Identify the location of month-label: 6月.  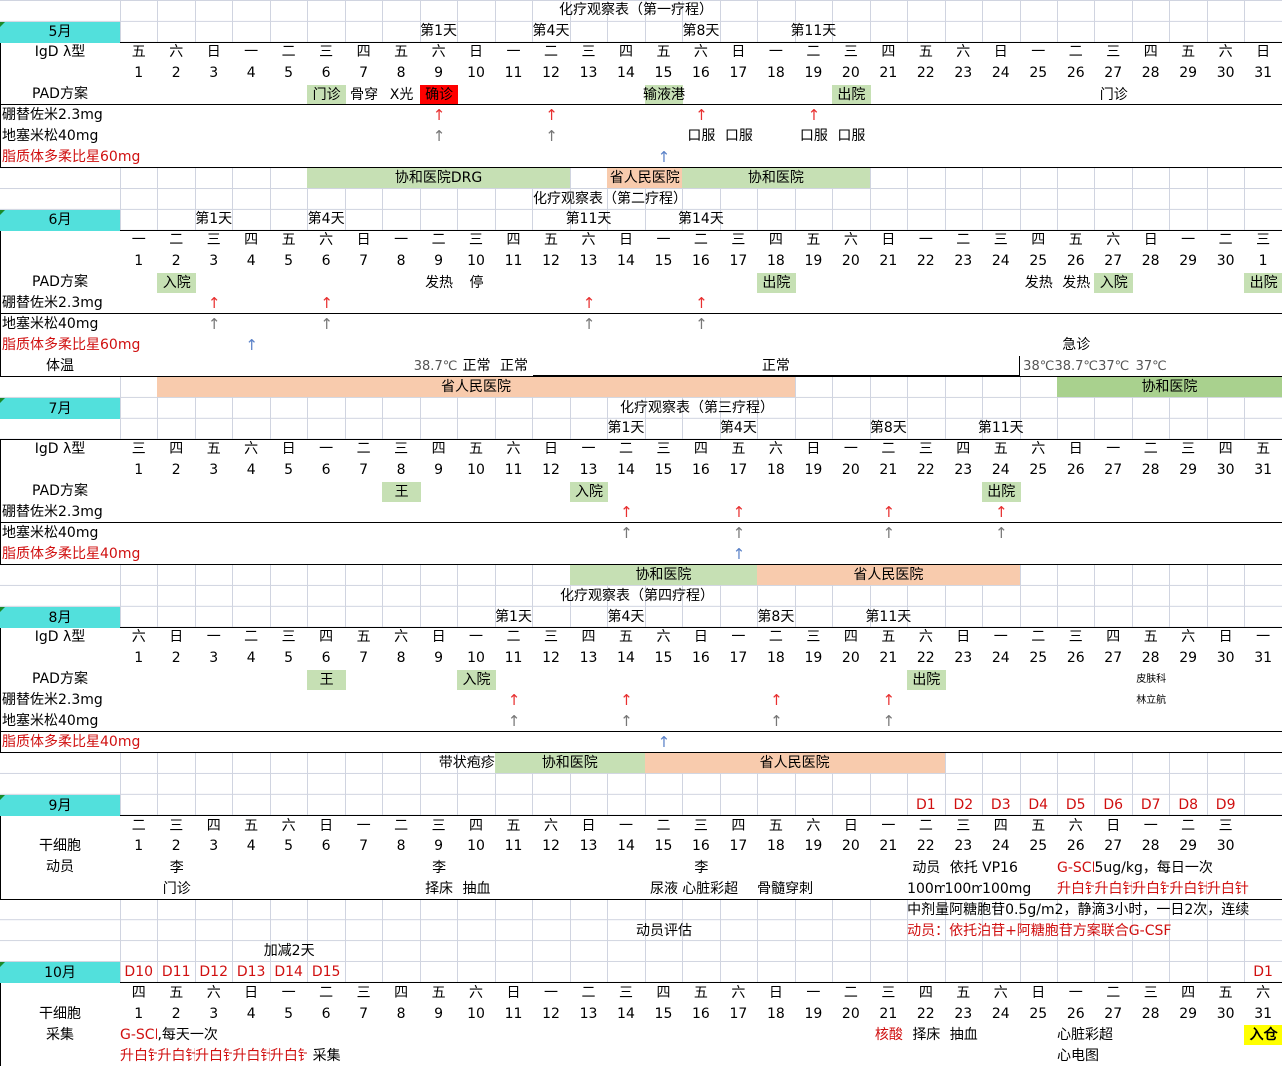
(60, 220).